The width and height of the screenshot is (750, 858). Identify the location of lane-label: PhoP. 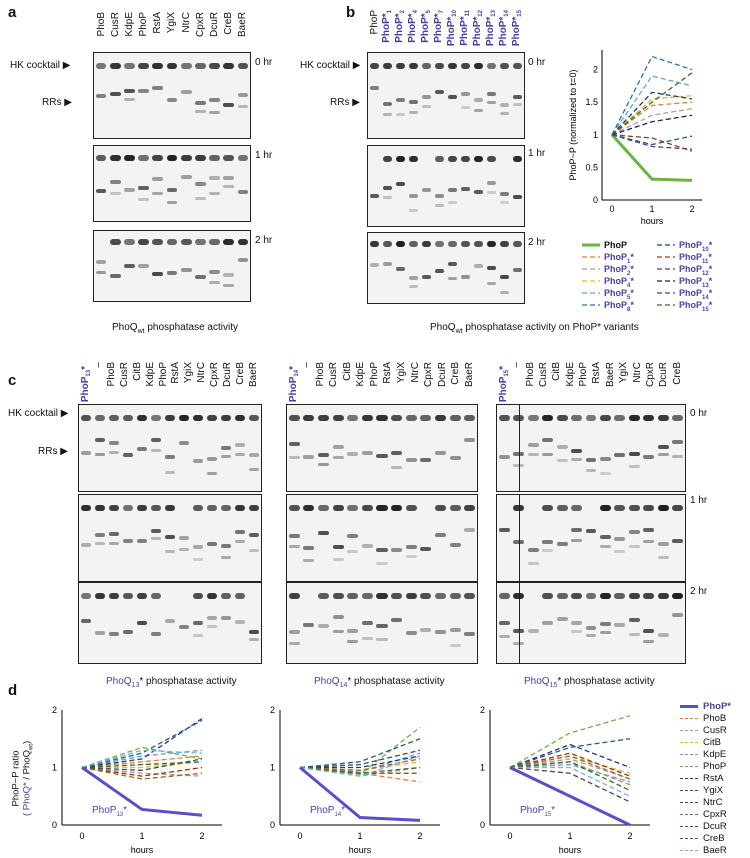
(584, 374).